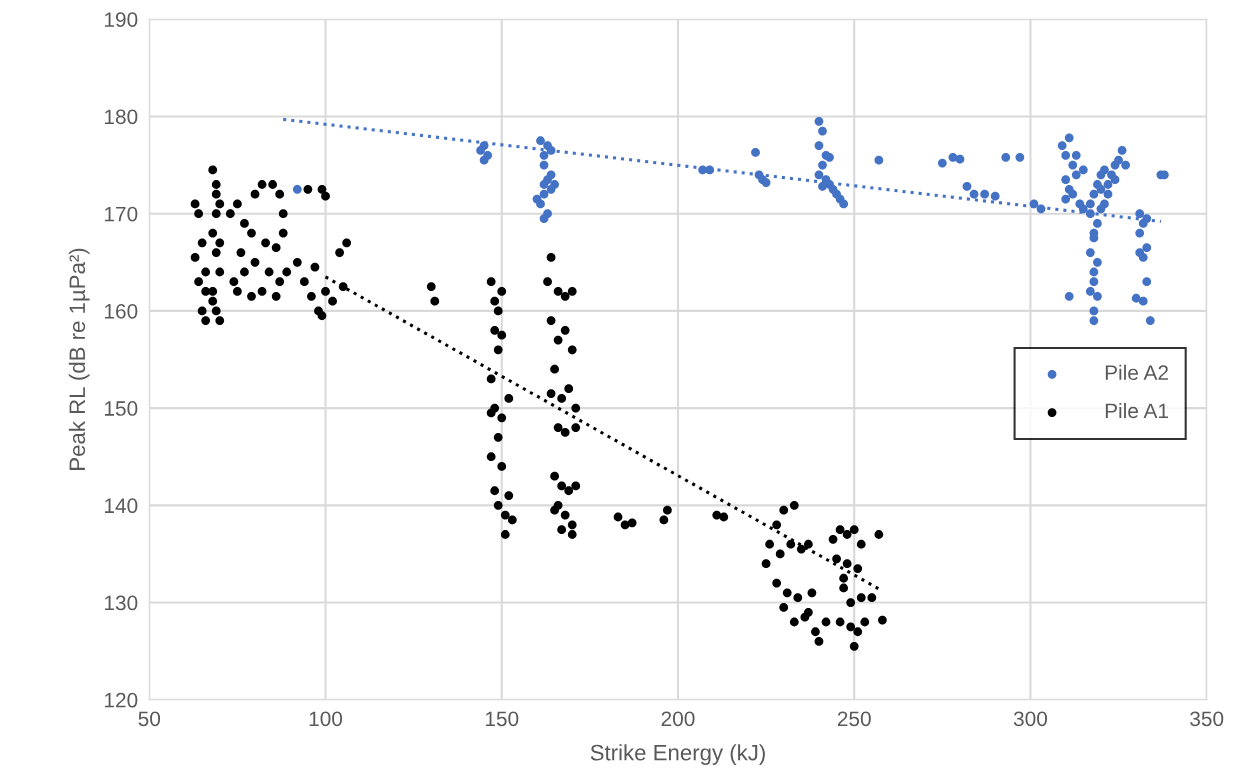  I want to click on x-axis-title: Strike Energy (kJ), so click(677, 754).